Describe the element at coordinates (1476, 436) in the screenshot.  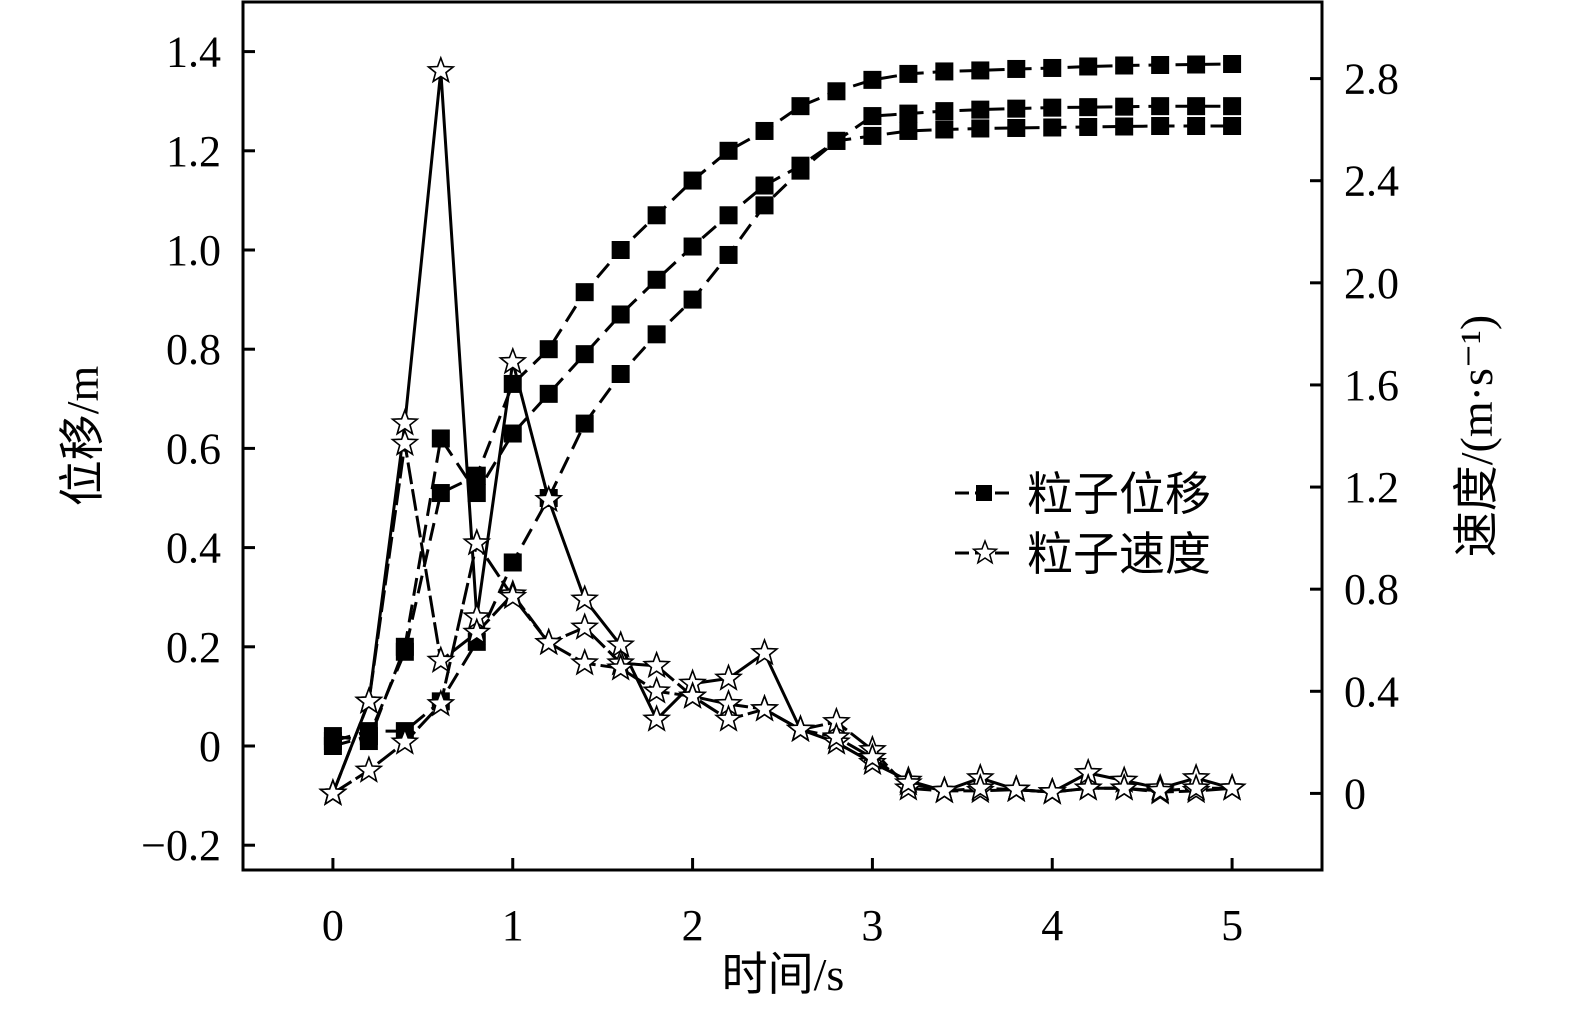
I see `y-right-axis-label: 速度/(m·s⁻¹)` at that location.